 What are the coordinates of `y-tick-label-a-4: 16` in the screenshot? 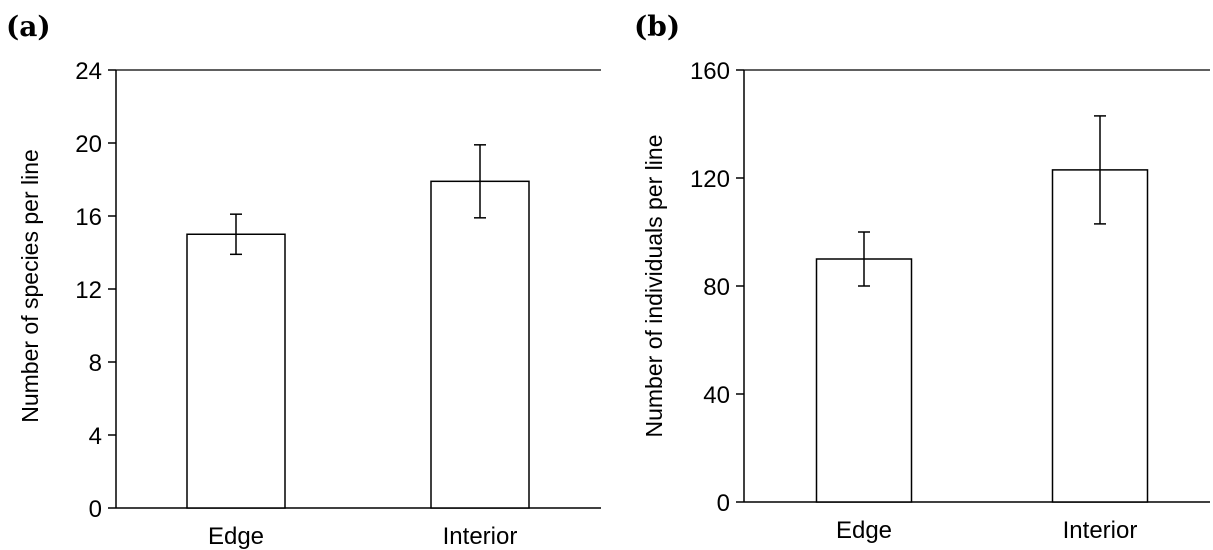 It's located at (88, 217).